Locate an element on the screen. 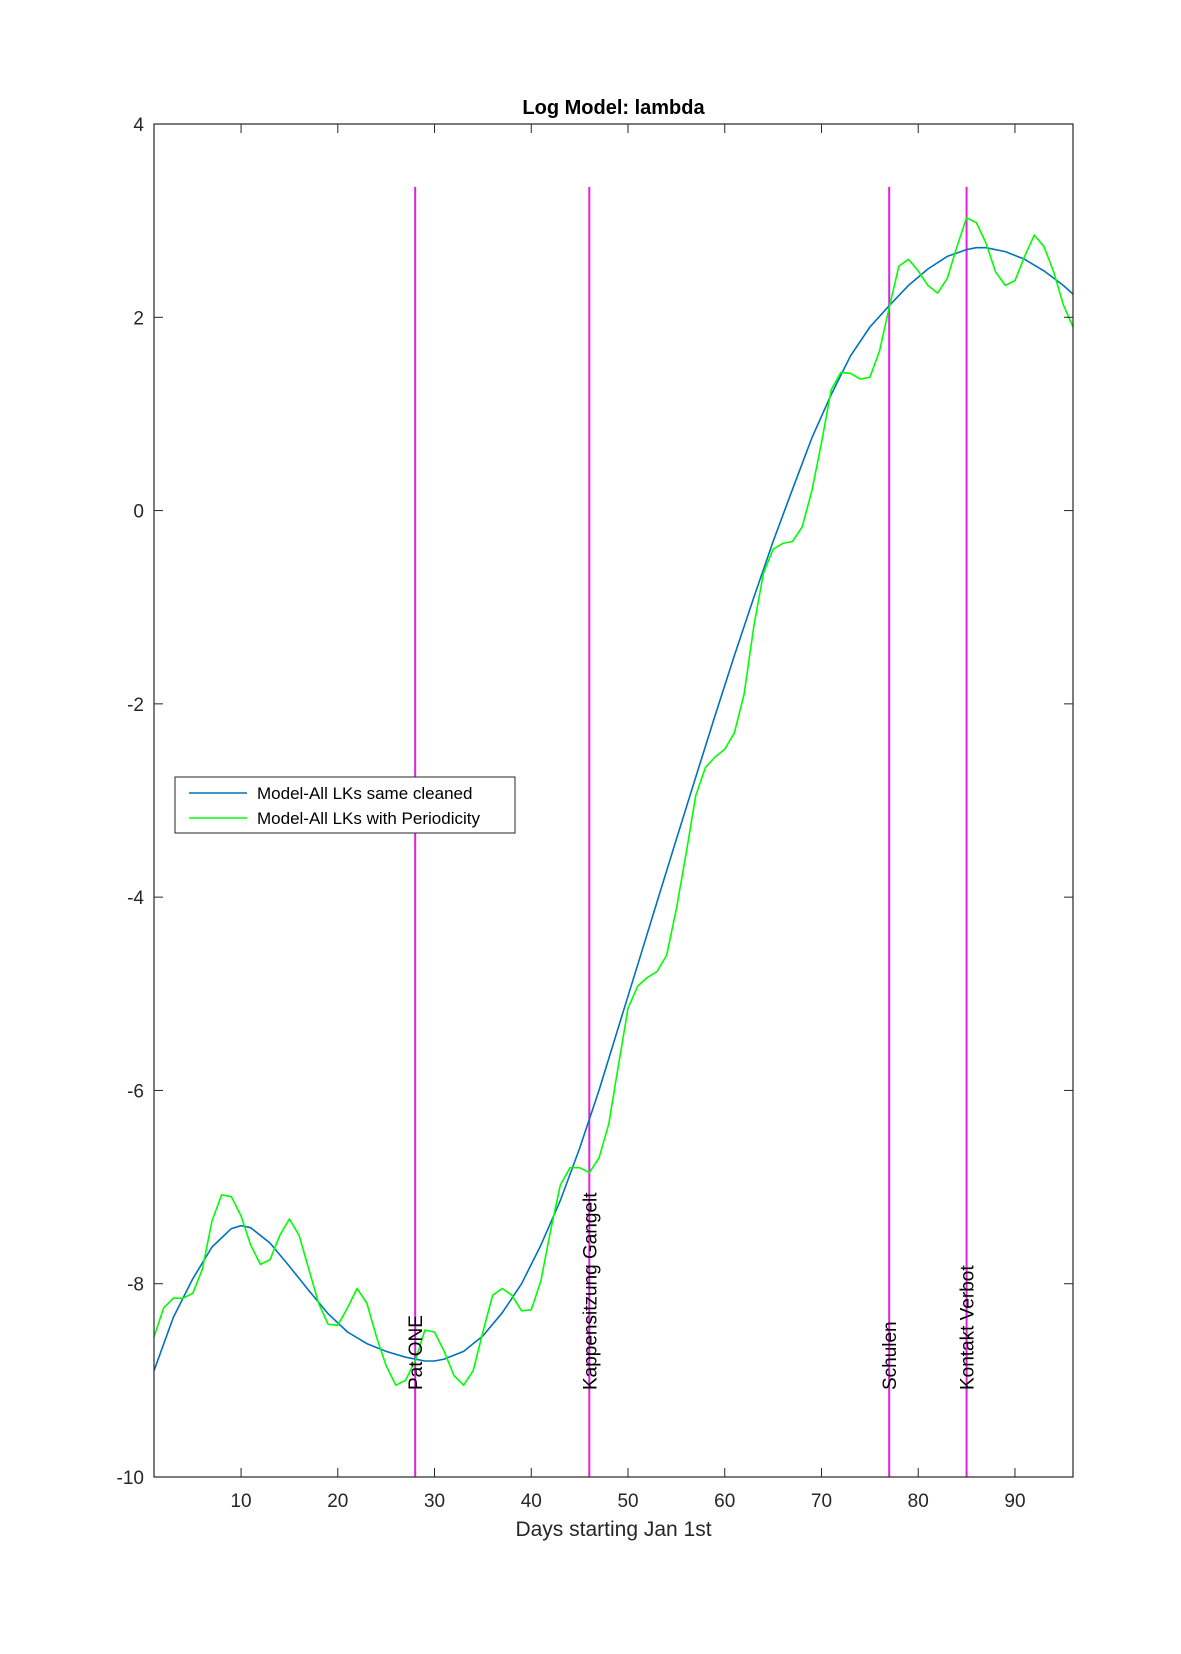 The height and width of the screenshot is (1654, 1181). y-tick-label: -8 is located at coordinates (135, 1285).